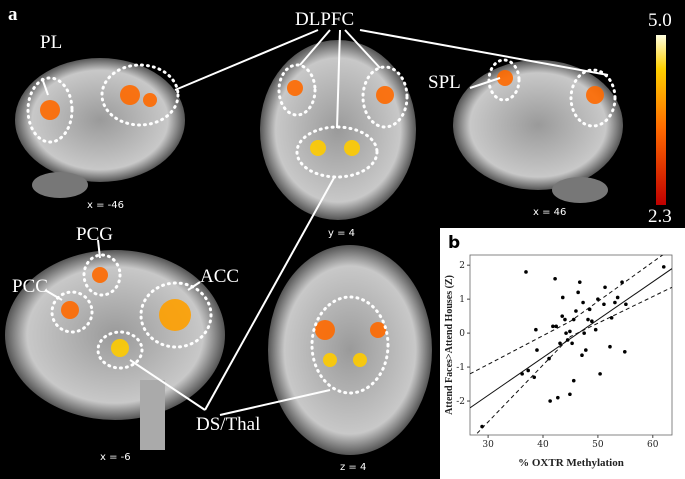 This screenshot has width=685, height=479. Describe the element at coordinates (571, 463) in the screenshot. I see `x-axis-label: % OXTR Methylation` at that location.